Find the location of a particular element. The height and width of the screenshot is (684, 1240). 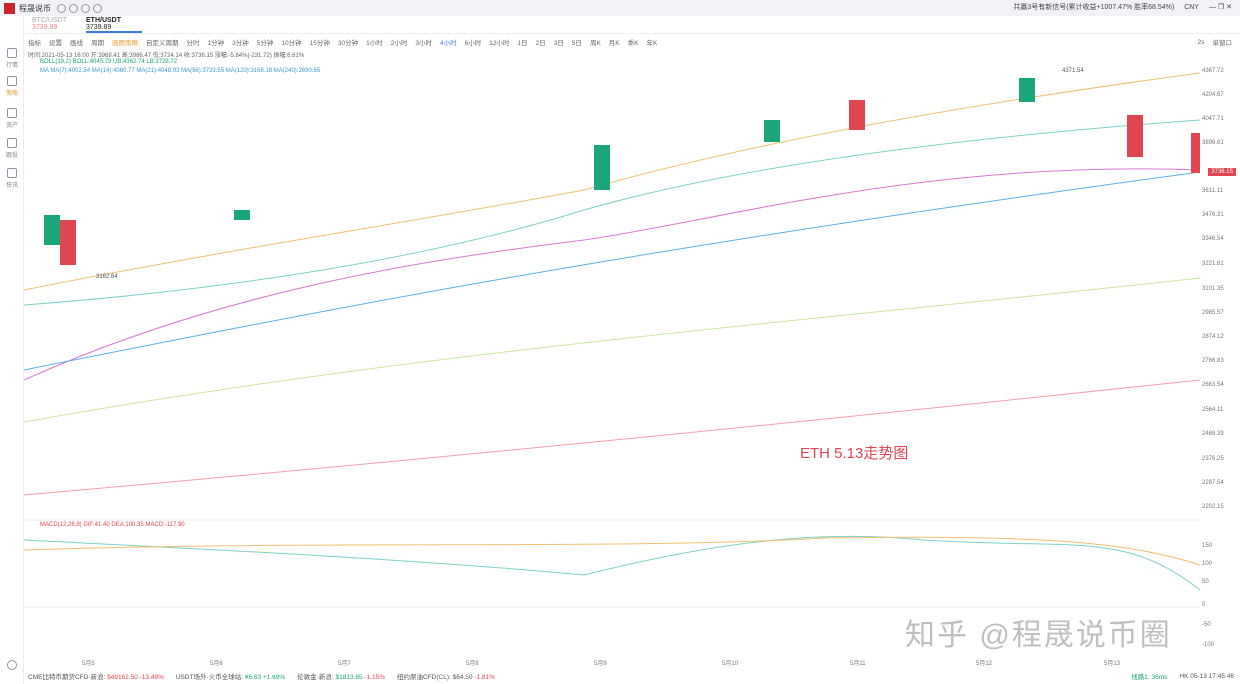

x-tick: 5月5 is located at coordinates (88, 664).